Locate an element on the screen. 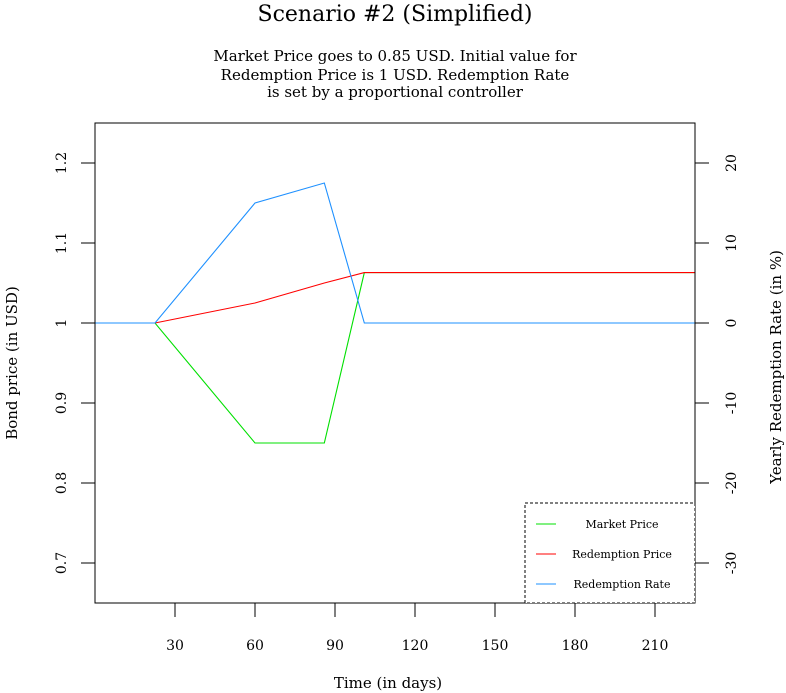 This screenshot has width=786, height=693. y2-axis-label: Yearly Redemption Rate (in %) is located at coordinates (776, 367).